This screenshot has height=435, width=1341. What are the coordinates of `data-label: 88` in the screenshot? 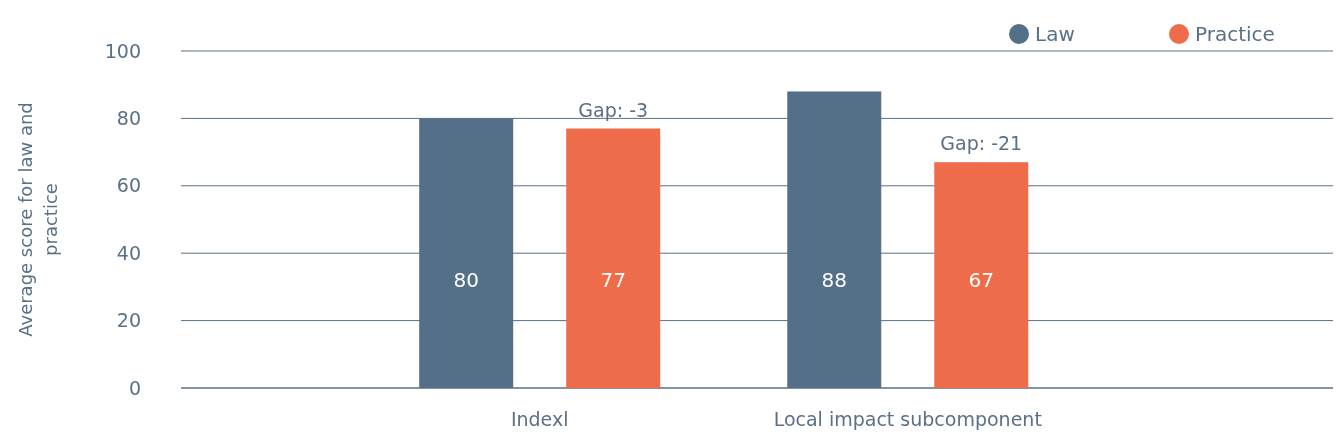 It's located at (834, 280).